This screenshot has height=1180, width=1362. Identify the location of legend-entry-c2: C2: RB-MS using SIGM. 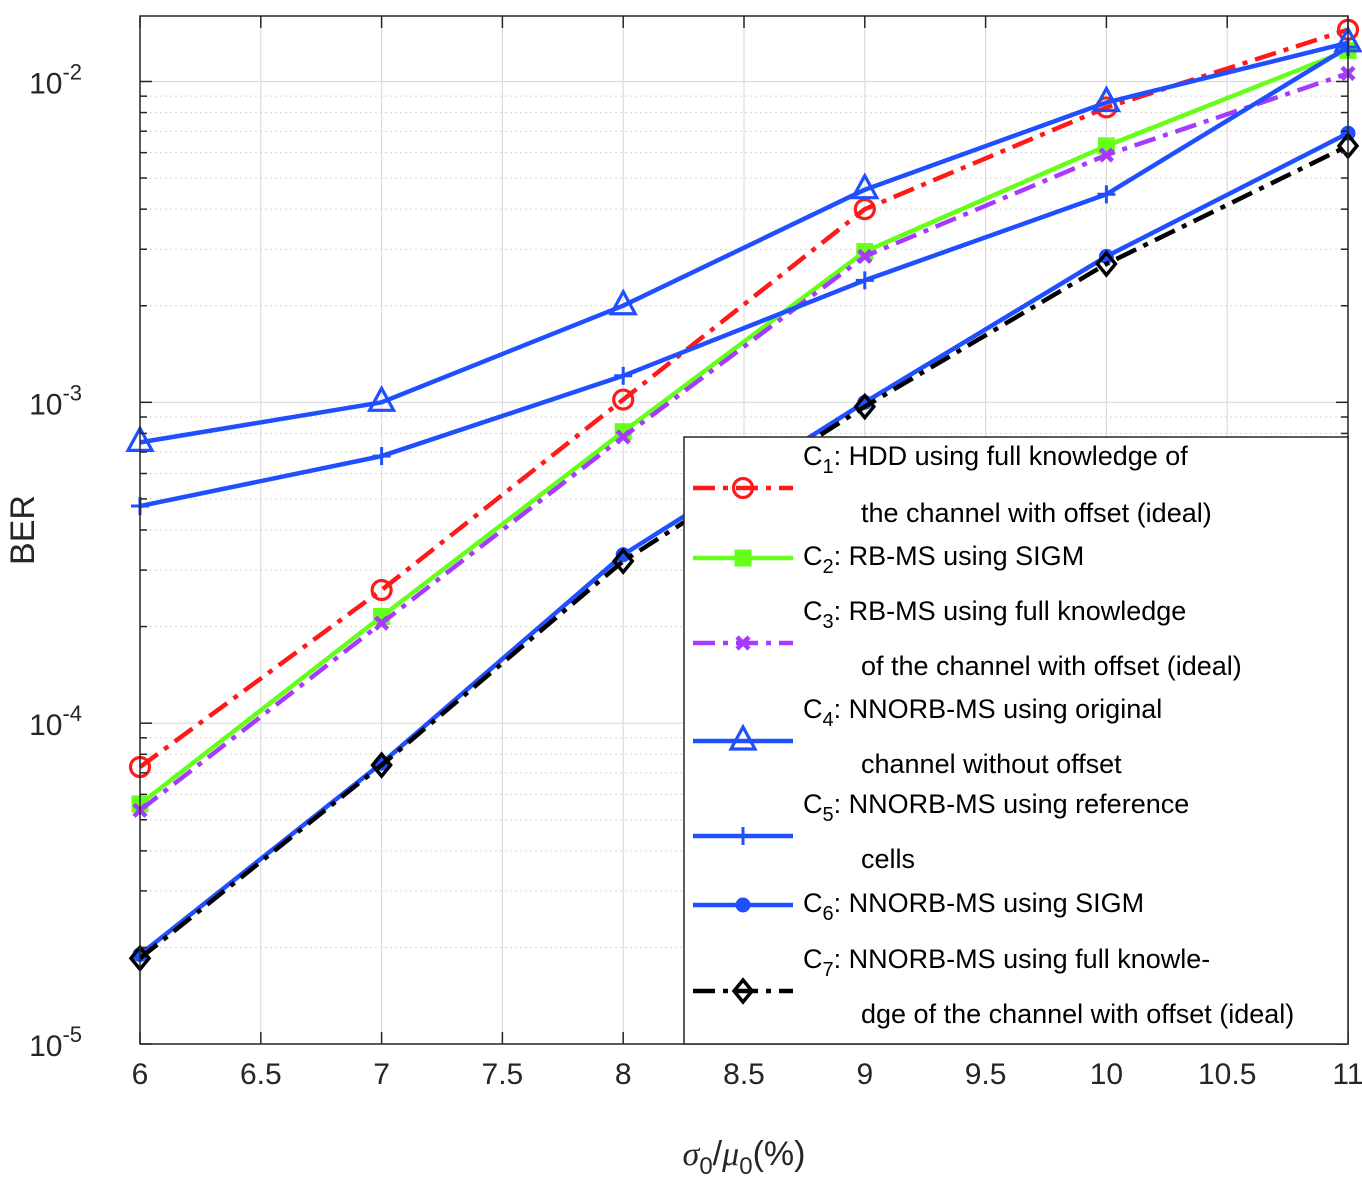
(888, 559).